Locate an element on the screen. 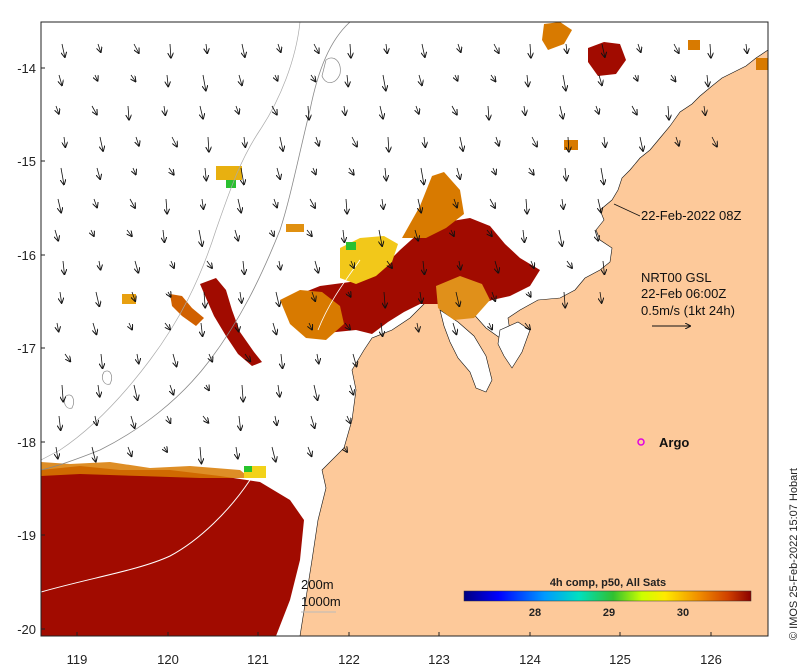  x-axis-ticks: 119 120 121 122 123 124 125 126 is located at coordinates (394, 649).